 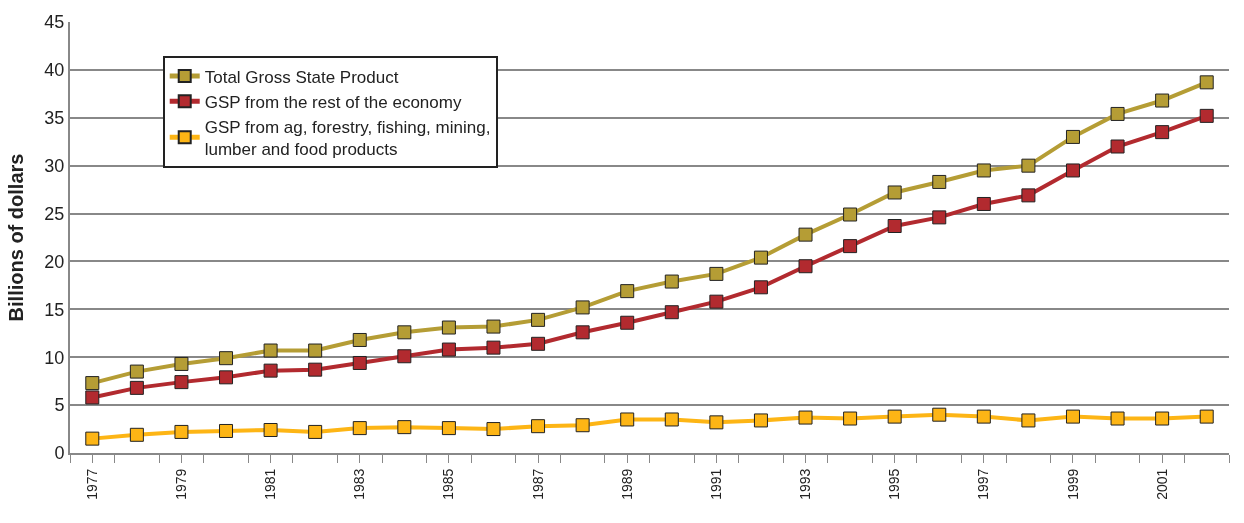 What do you see at coordinates (54, 118) in the screenshot?
I see `y-tick-label: 35` at bounding box center [54, 118].